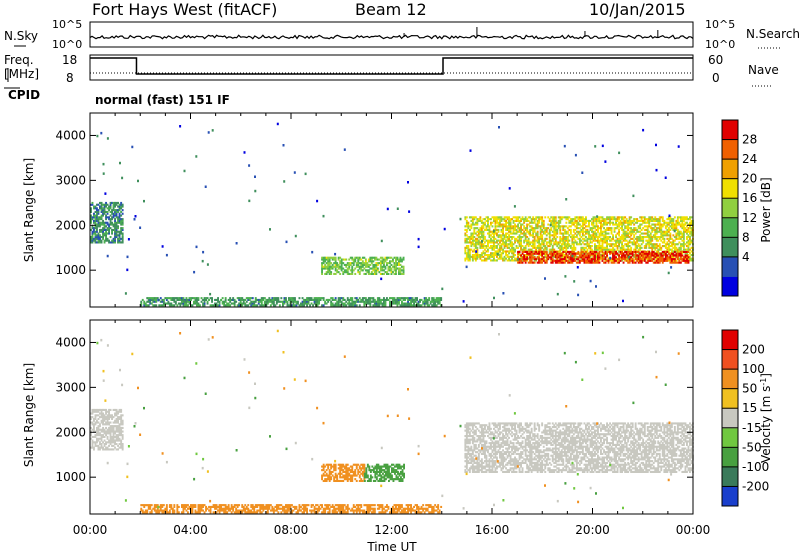 Image resolution: width=800 pixels, height=554 pixels. I want to click on nave-label: Nave, so click(763, 70).